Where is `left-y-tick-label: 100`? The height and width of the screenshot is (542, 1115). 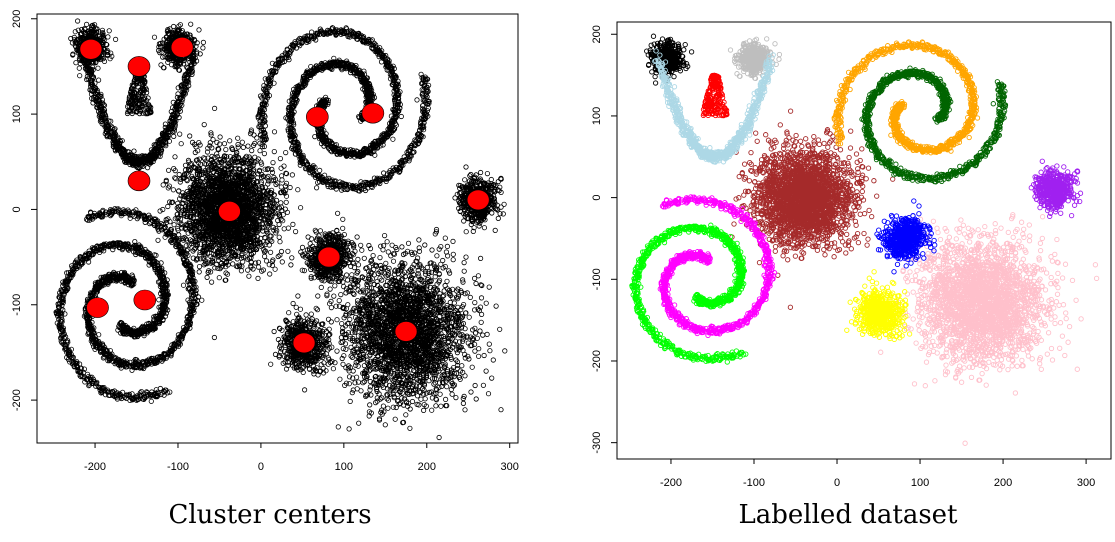
left-y-tick-label: 100 is located at coordinates (17, 114).